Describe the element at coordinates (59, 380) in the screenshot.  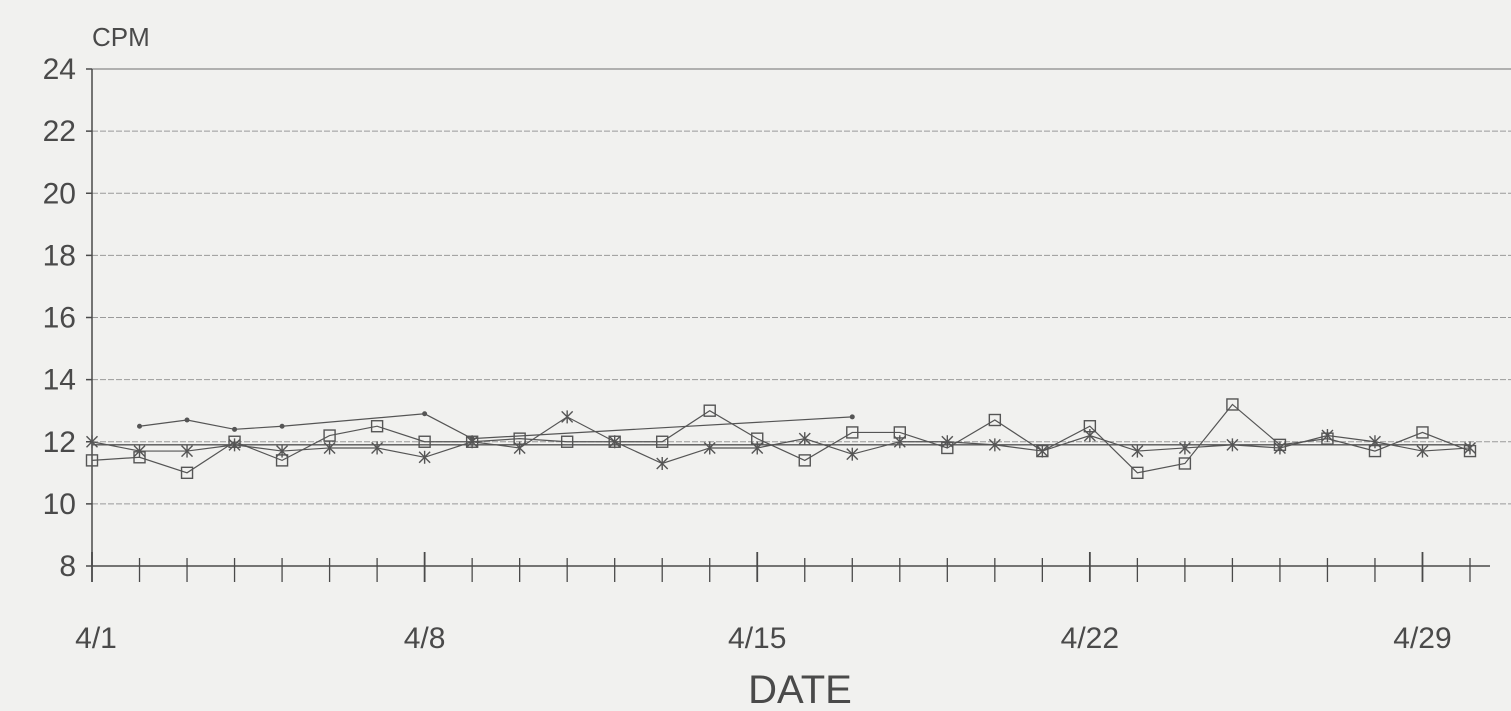
I see `y-tick-label-14: 14` at that location.